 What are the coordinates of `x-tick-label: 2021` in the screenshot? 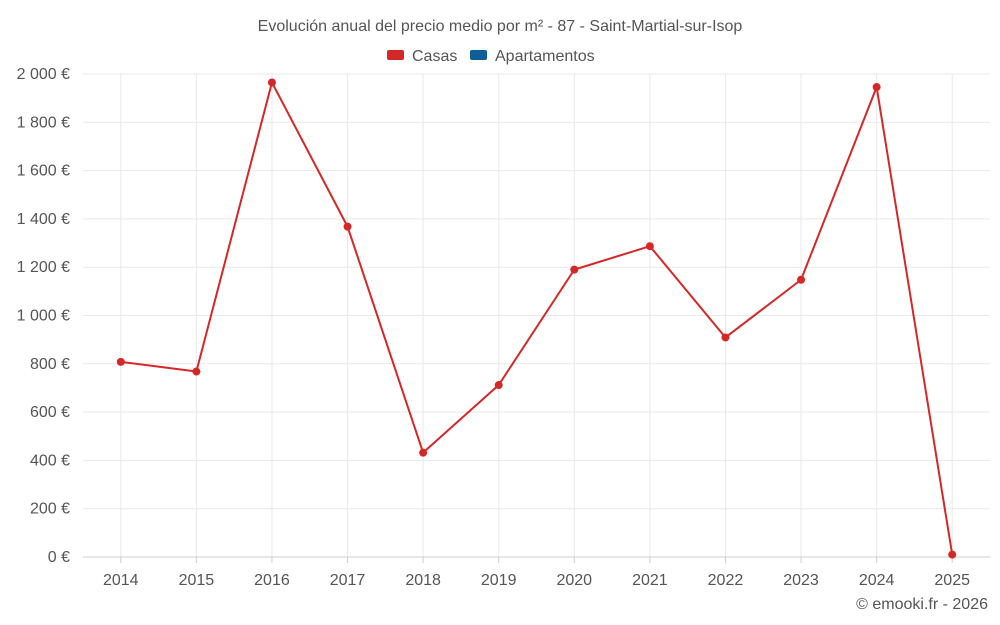 It's located at (650, 580).